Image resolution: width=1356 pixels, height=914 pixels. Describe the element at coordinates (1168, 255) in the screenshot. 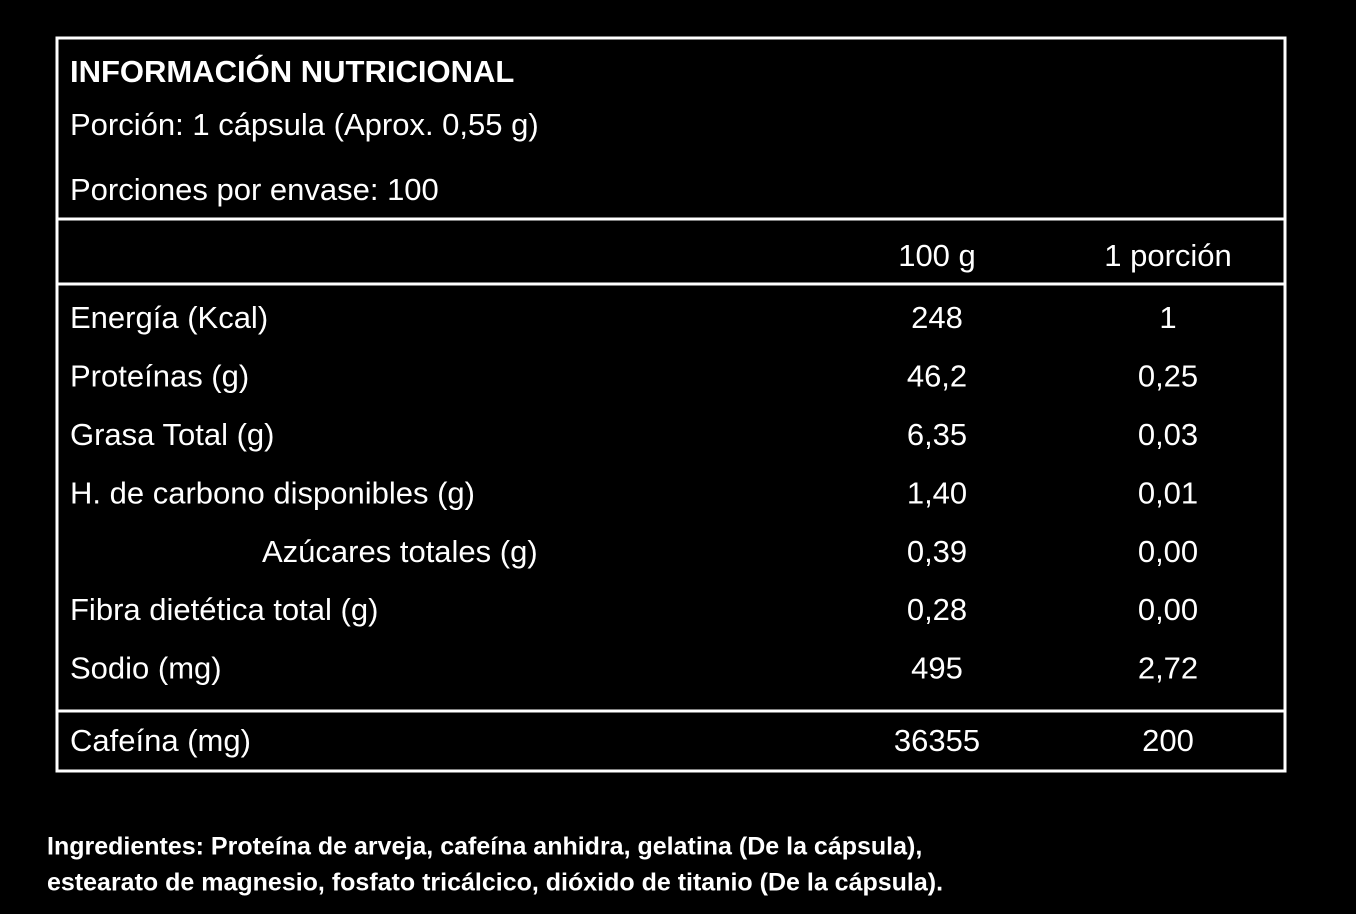

I see `column-header: 1 porción` at that location.